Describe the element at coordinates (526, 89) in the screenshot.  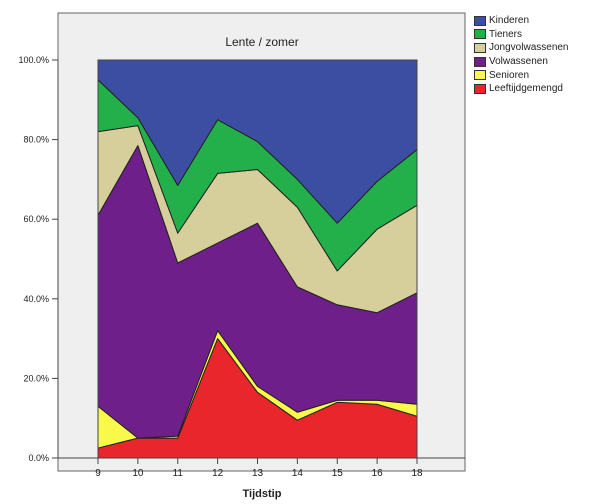
I see `legend-label: Leeftijdgemengd` at that location.